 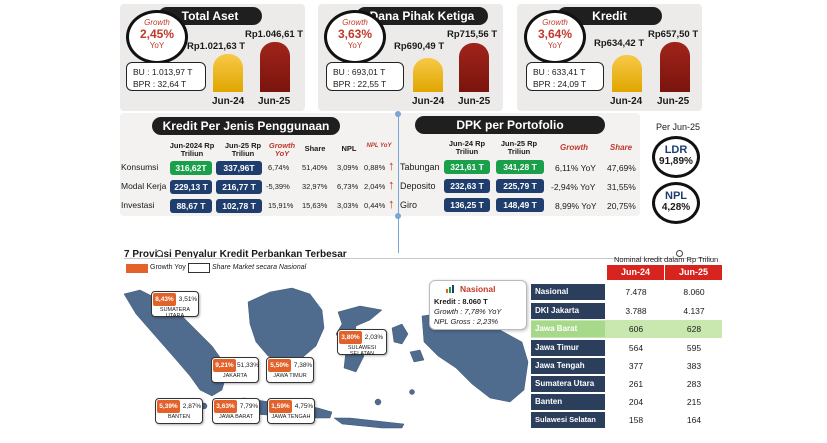 What do you see at coordinates (246, 126) in the screenshot?
I see `section-title-kredit-jenis: Kredit Per Jenis Penggunaan` at bounding box center [246, 126].